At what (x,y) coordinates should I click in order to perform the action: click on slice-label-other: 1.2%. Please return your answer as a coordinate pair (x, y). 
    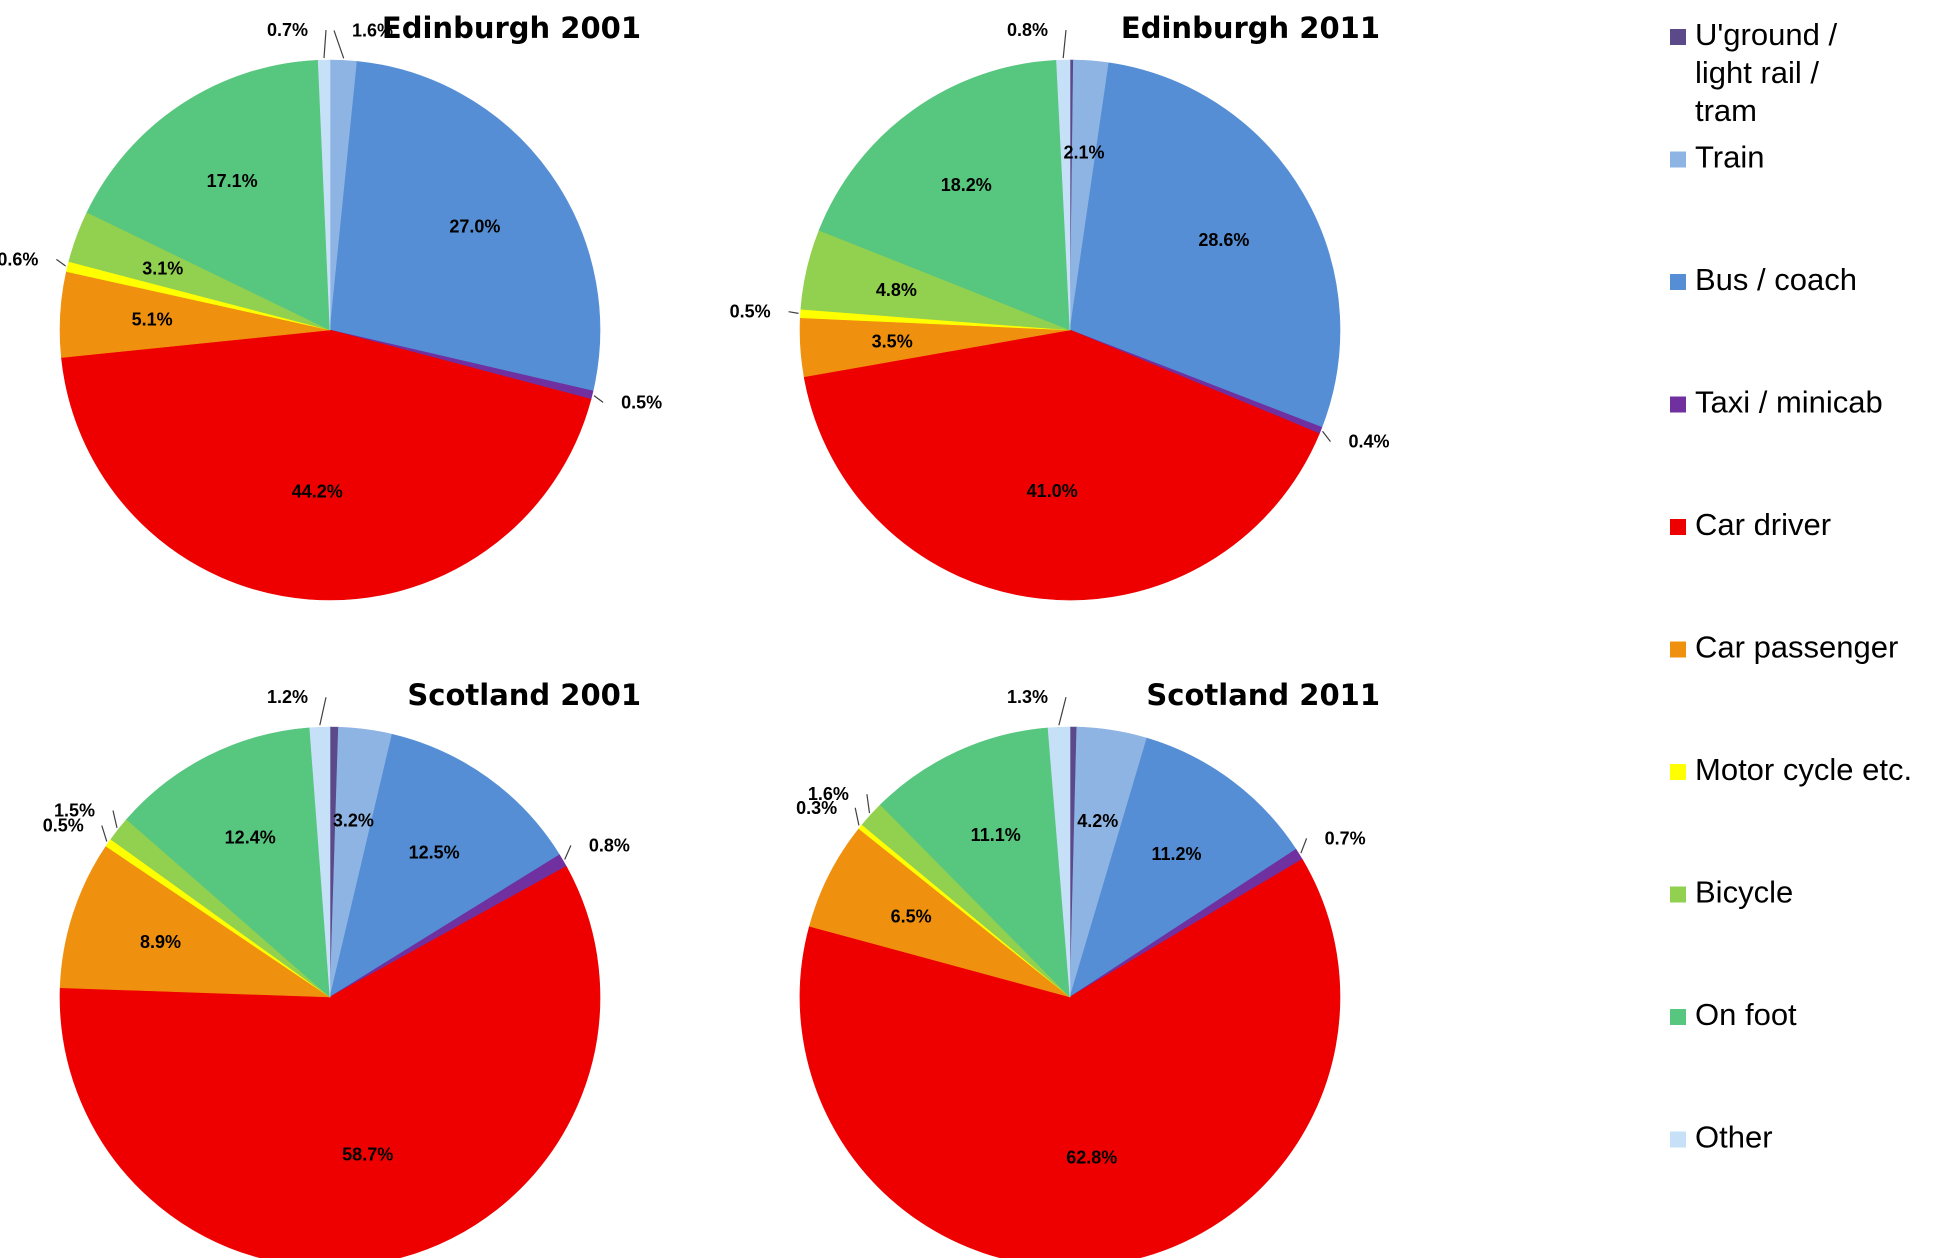
    Looking at the image, I should click on (287, 697).